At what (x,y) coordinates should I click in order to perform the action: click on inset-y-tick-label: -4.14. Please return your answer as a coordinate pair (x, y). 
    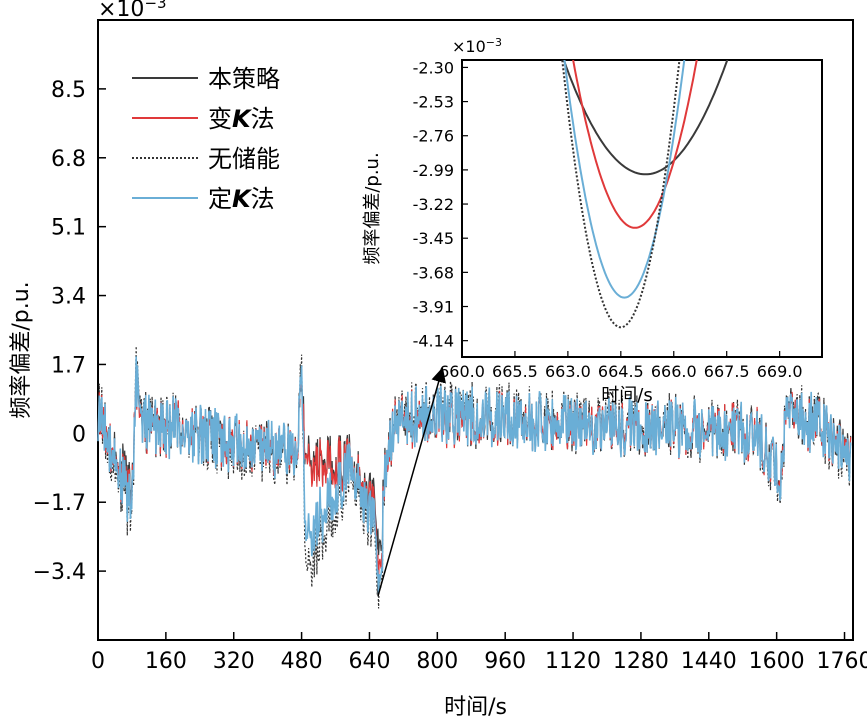
    Looking at the image, I should click on (433, 341).